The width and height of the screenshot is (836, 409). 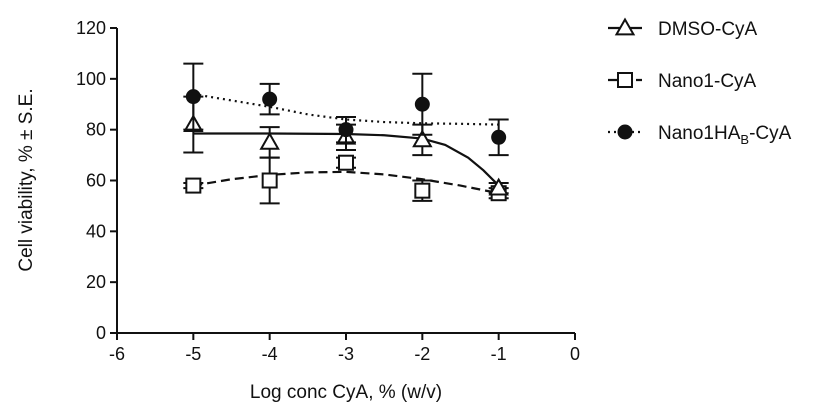 What do you see at coordinates (575, 354) in the screenshot?
I see `x-tick-label: 0` at bounding box center [575, 354].